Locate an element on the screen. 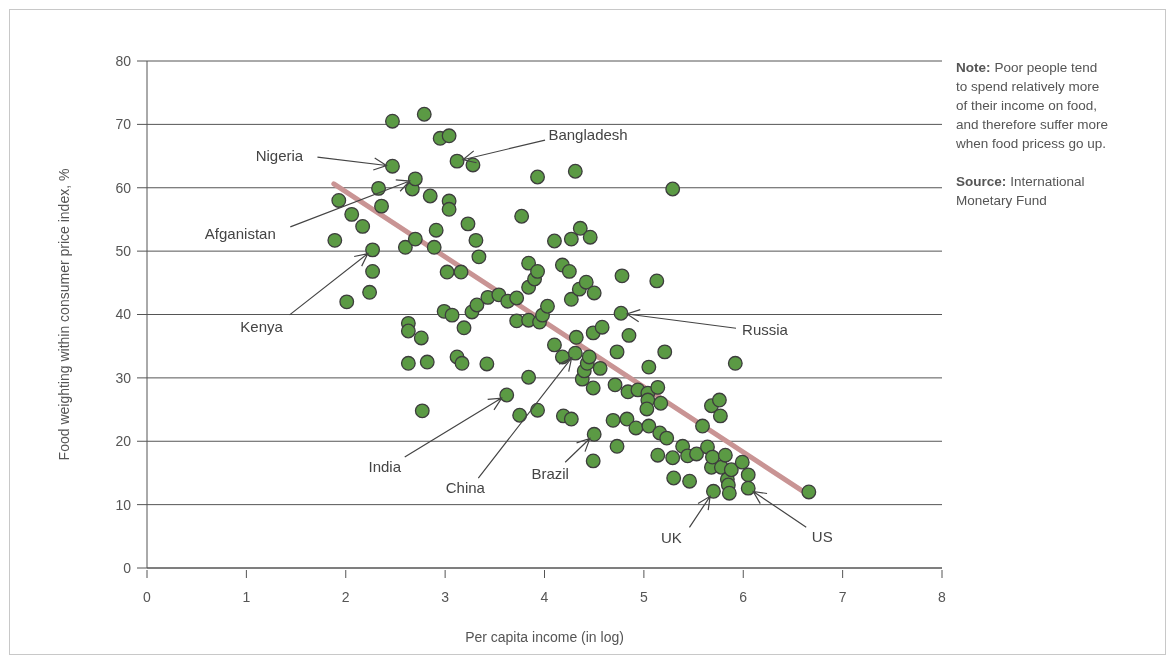  annotation: Bangladesh is located at coordinates (588, 135).